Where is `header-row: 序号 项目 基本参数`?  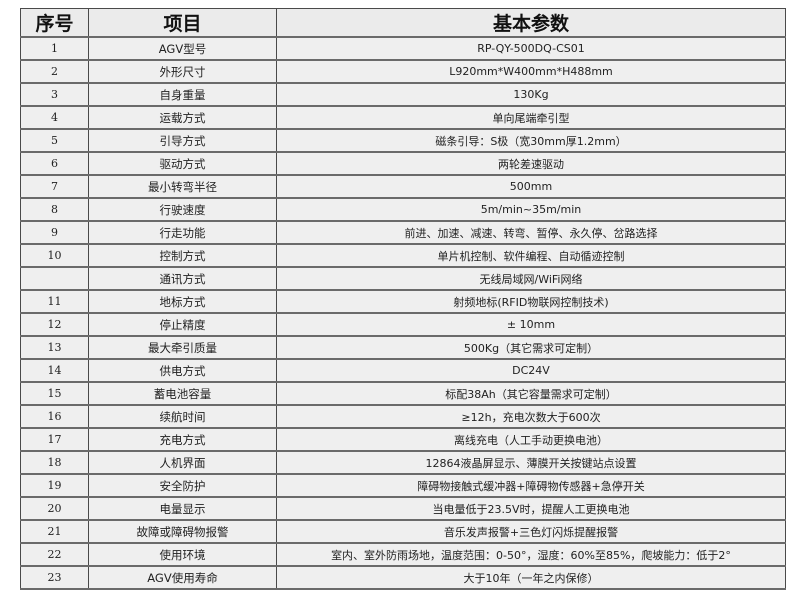 header-row: 序号 项目 基本参数 is located at coordinates (403, 23).